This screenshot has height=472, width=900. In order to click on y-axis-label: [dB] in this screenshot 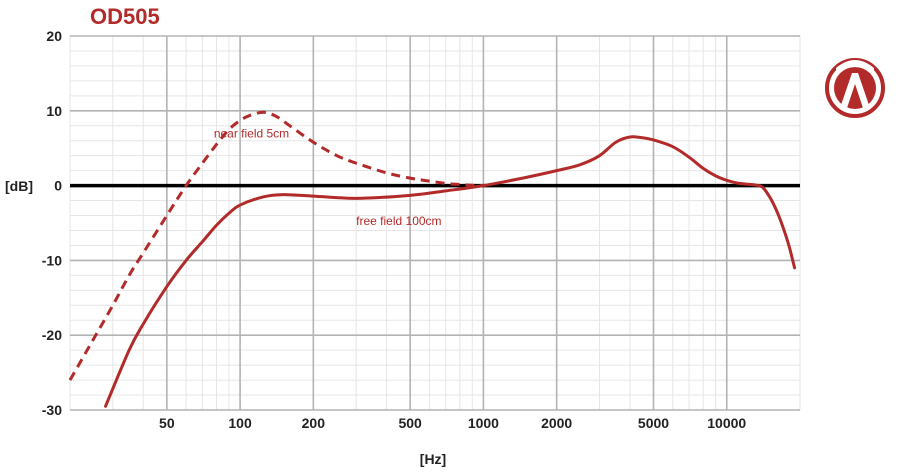, I will do `click(19, 186)`.